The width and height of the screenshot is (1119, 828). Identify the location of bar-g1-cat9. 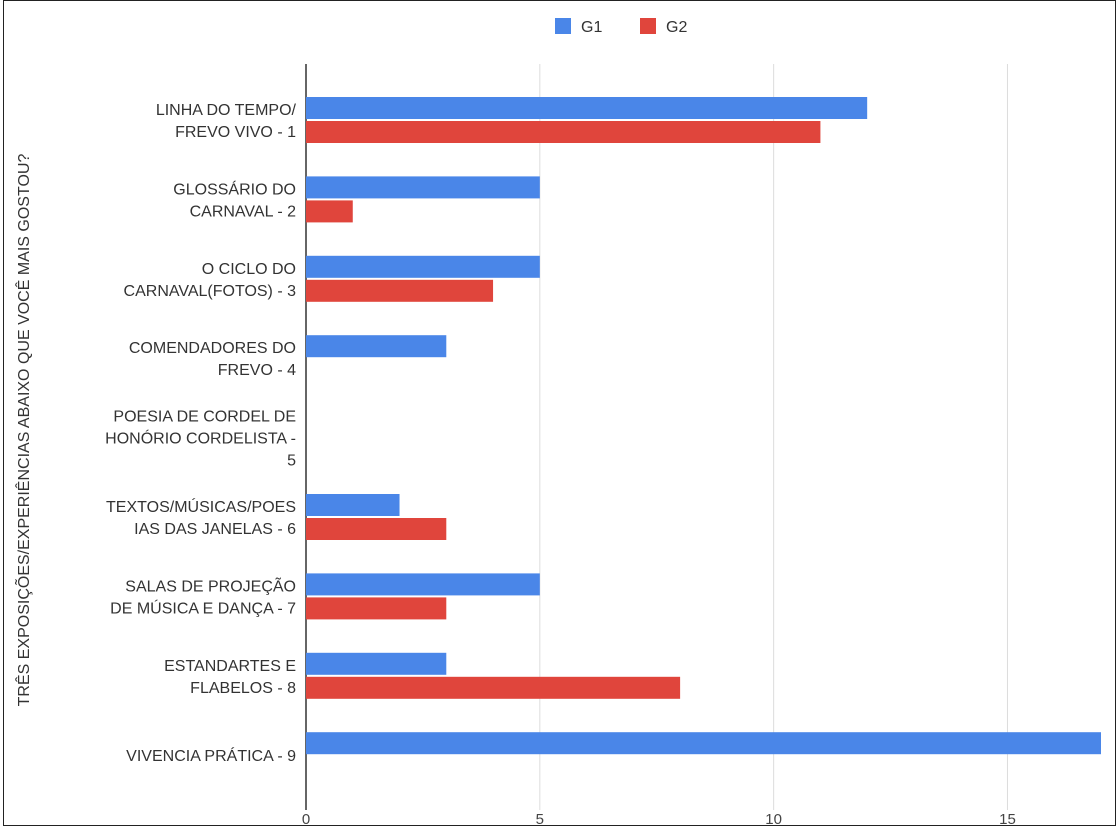
(703, 743).